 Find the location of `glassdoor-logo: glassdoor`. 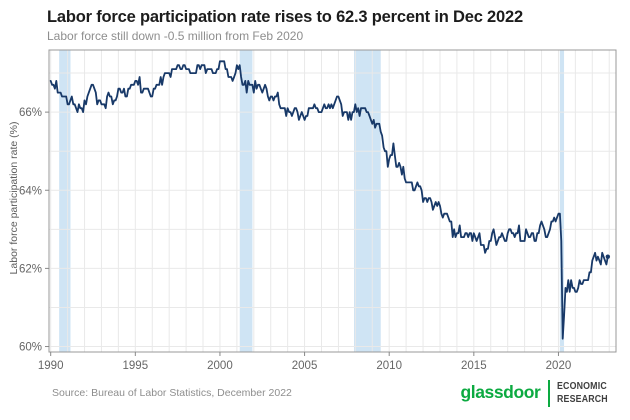

glassdoor-logo: glassdoor is located at coordinates (500, 392).